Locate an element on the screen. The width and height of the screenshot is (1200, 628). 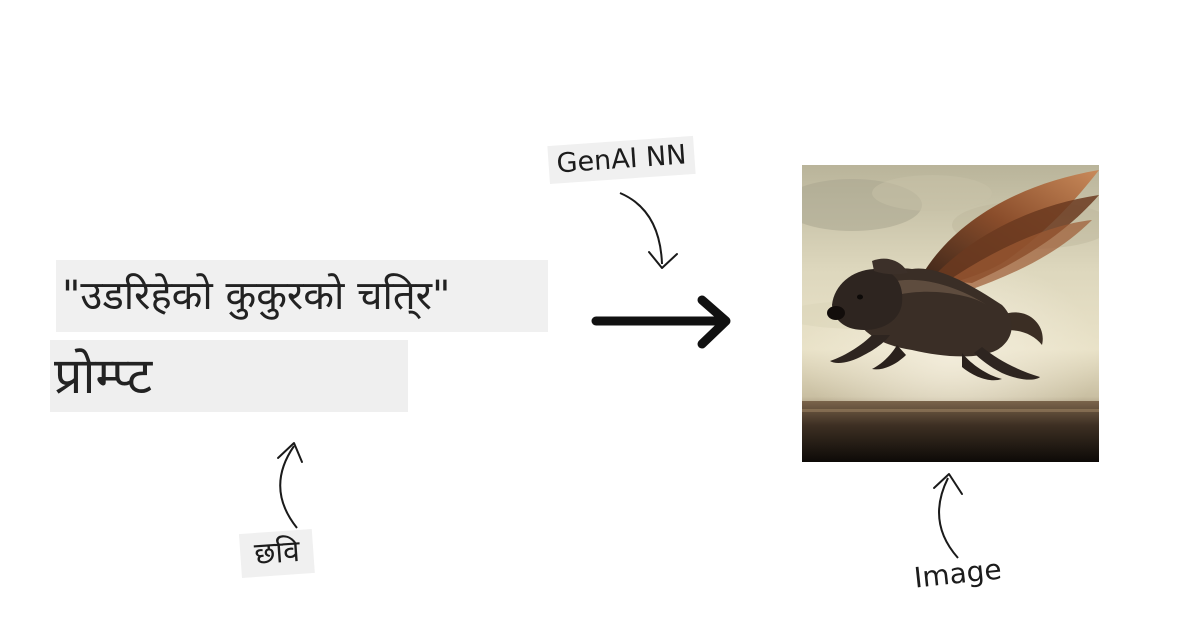
prompt-label: प्रोम्प्ट is located at coordinates (229, 376).